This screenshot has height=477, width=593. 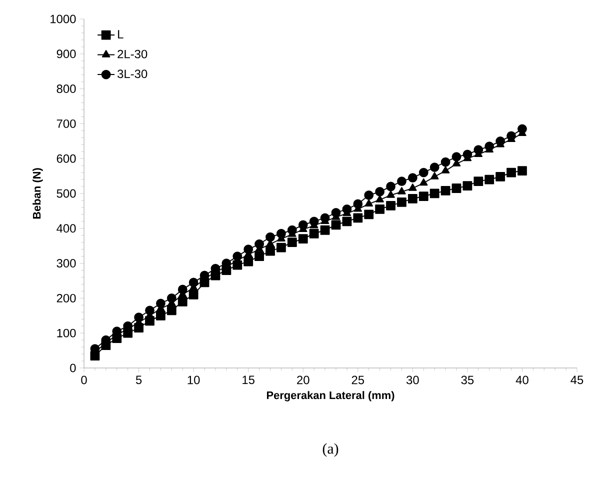 I want to click on legend-label: 2L-30, so click(x=133, y=54).